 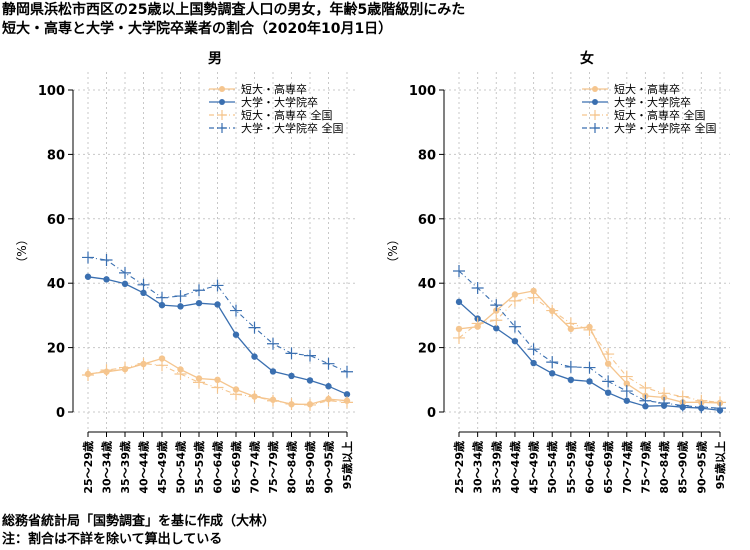 I want to click on source-note: 総務省統計局「国勢調査」を基に作成（大林）, so click(x=139, y=521).